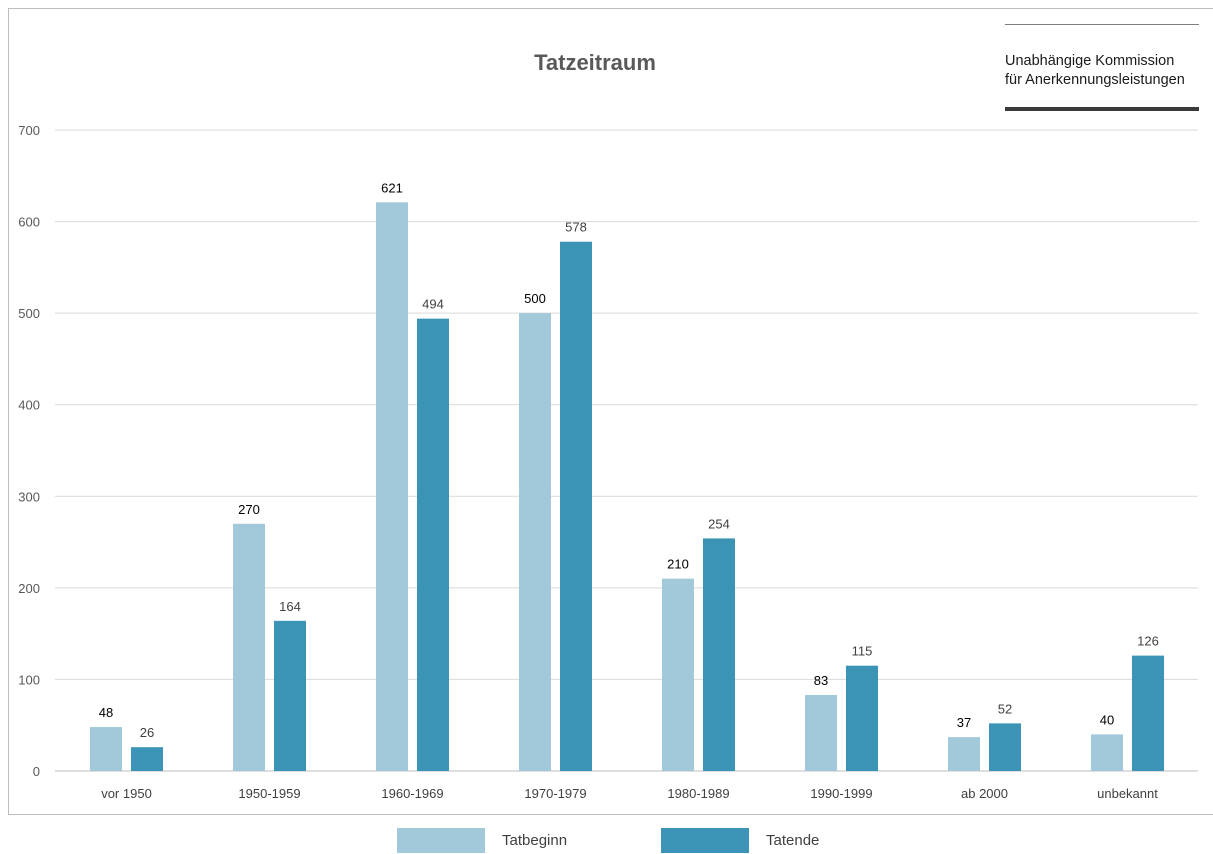 The width and height of the screenshot is (1213, 854). I want to click on legend-item-tatende: Tatende, so click(740, 840).